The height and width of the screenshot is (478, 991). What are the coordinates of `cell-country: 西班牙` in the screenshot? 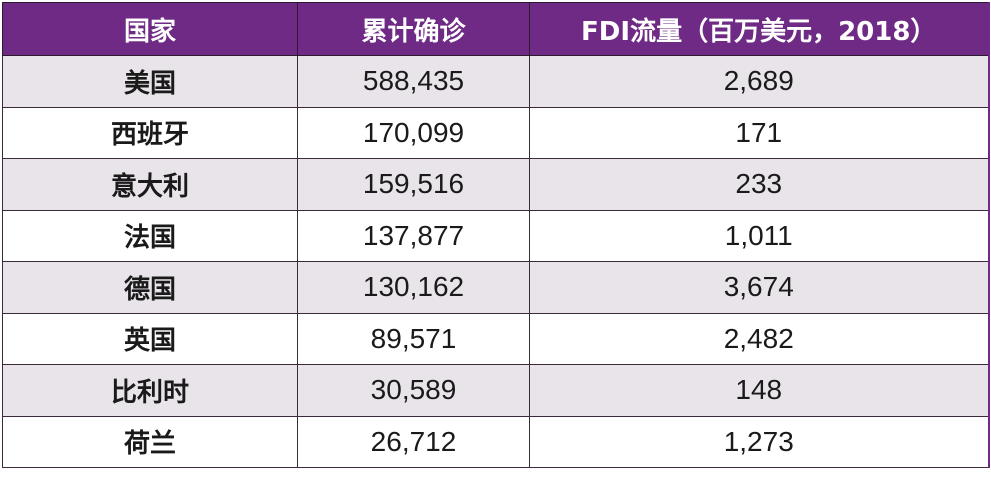 It's located at (150, 132).